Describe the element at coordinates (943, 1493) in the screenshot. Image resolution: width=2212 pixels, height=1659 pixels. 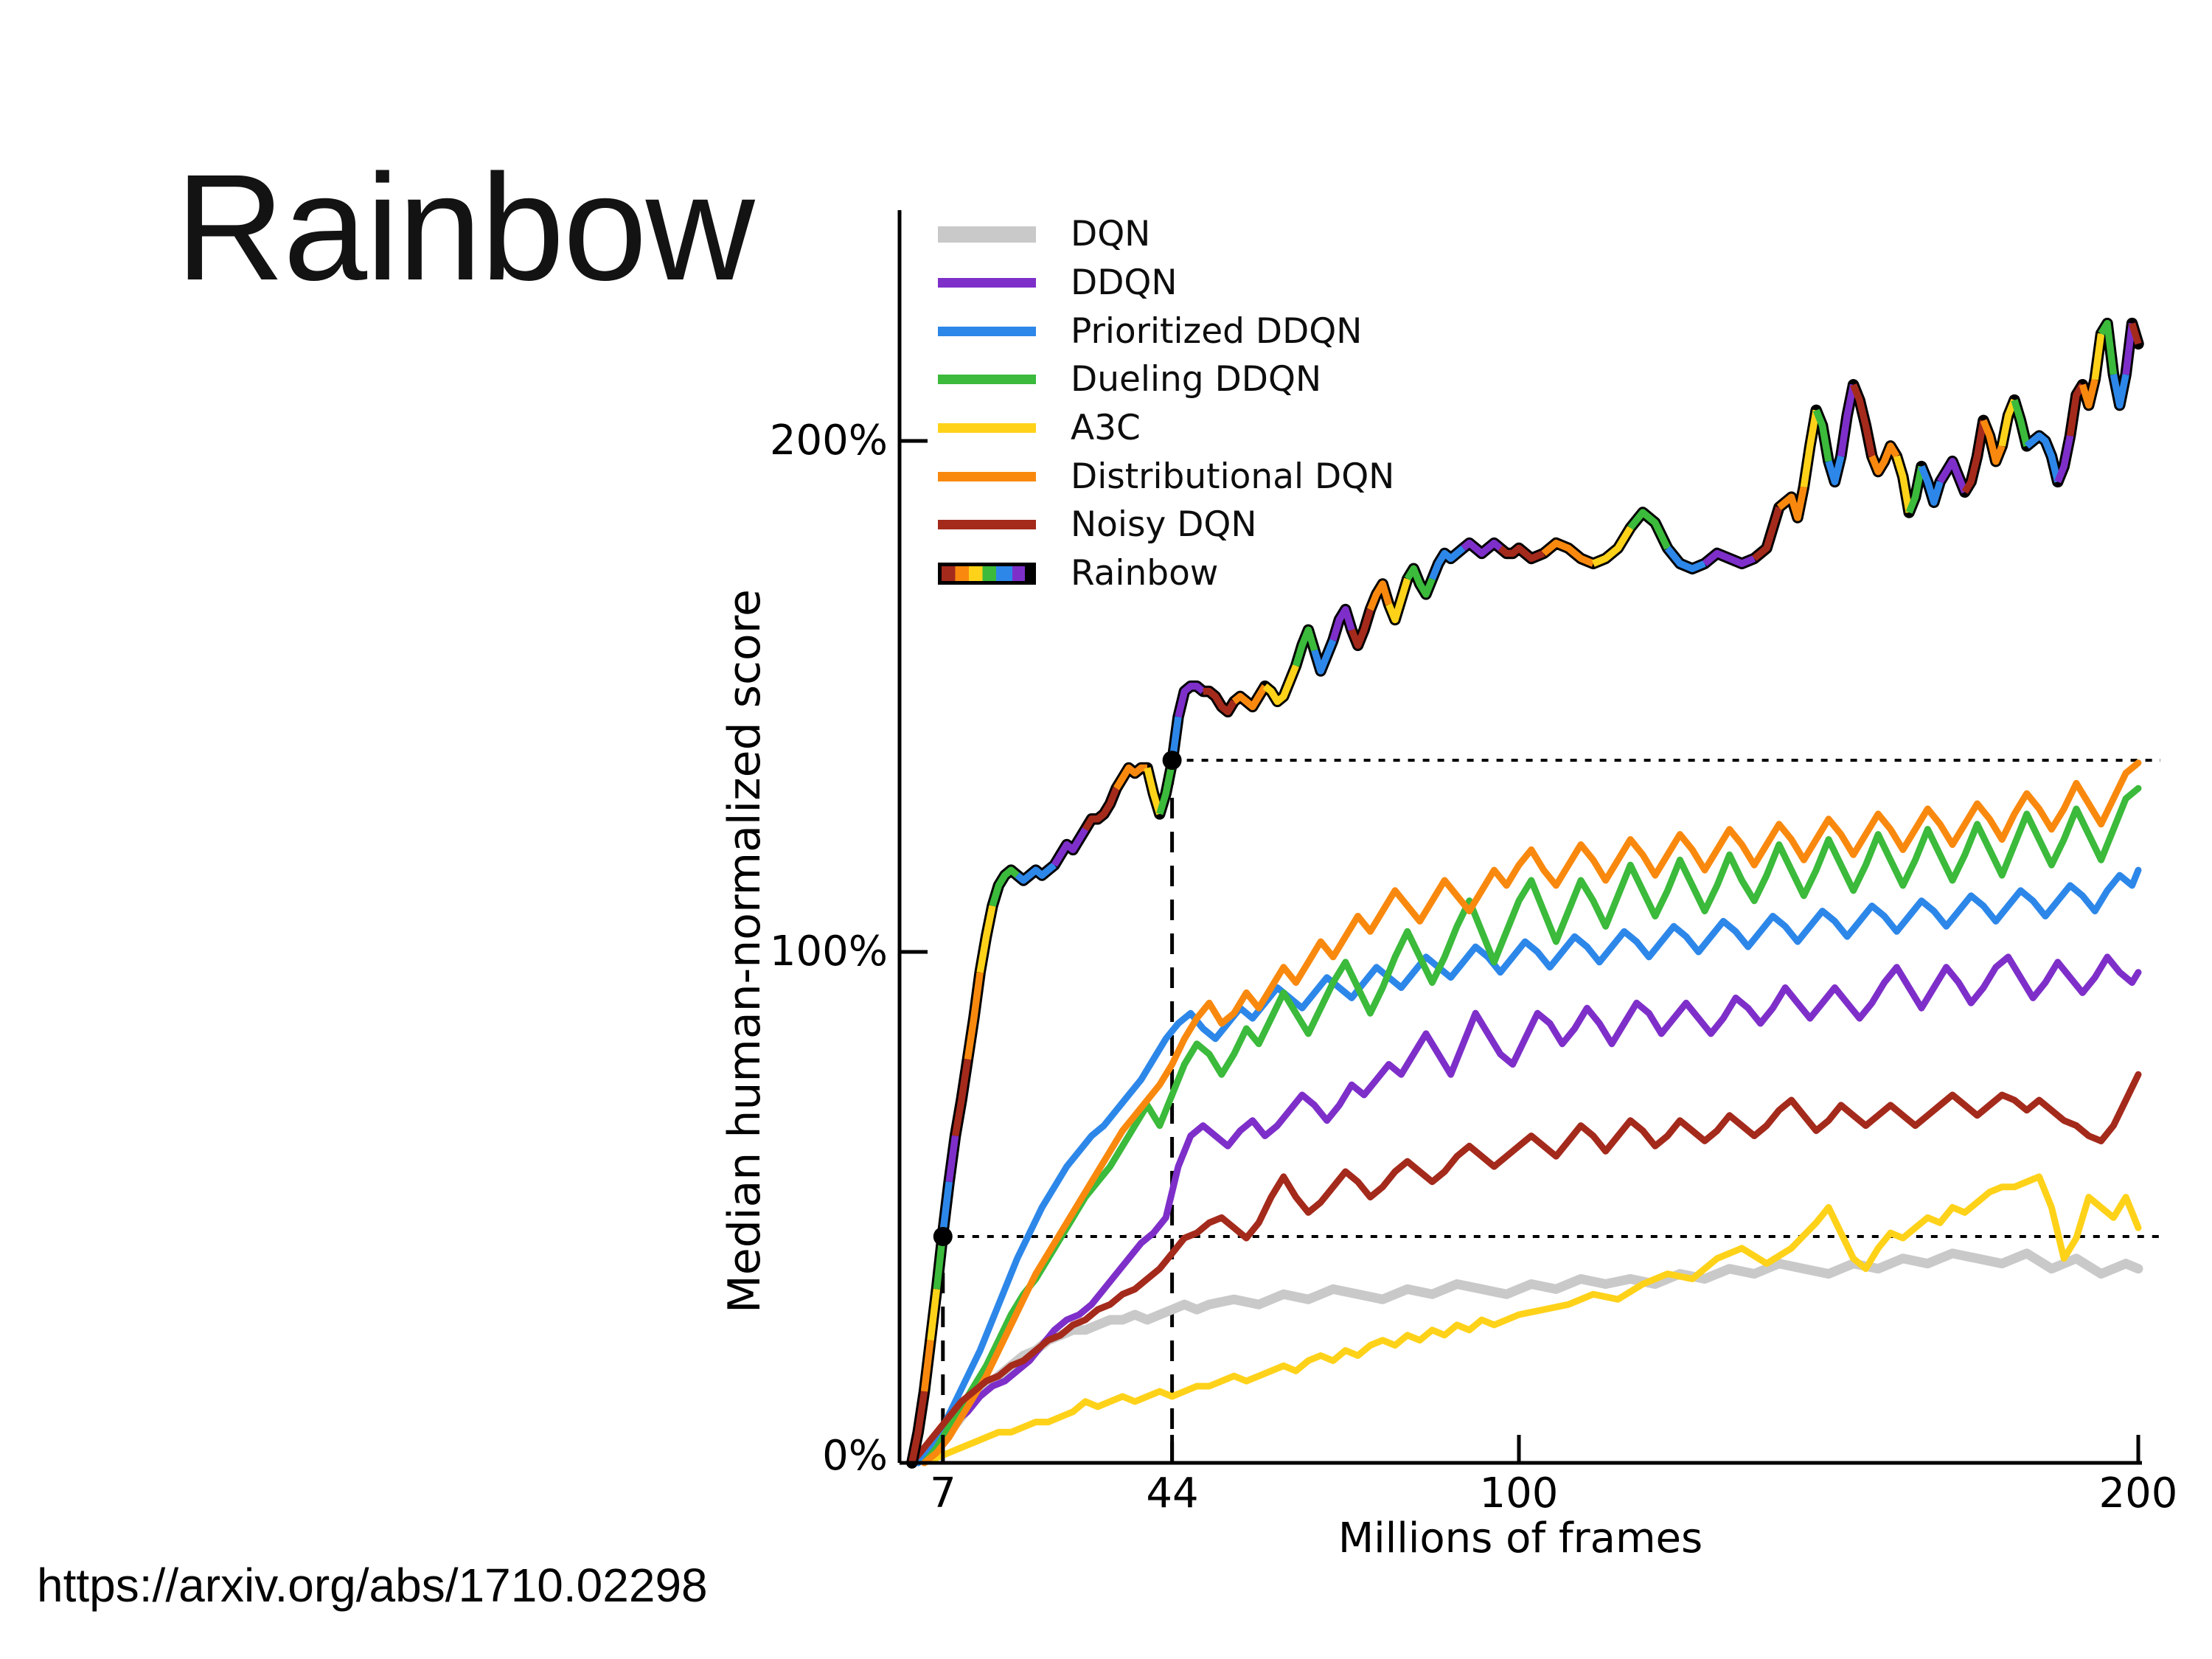
I see `x-tick-label-7: 7` at that location.